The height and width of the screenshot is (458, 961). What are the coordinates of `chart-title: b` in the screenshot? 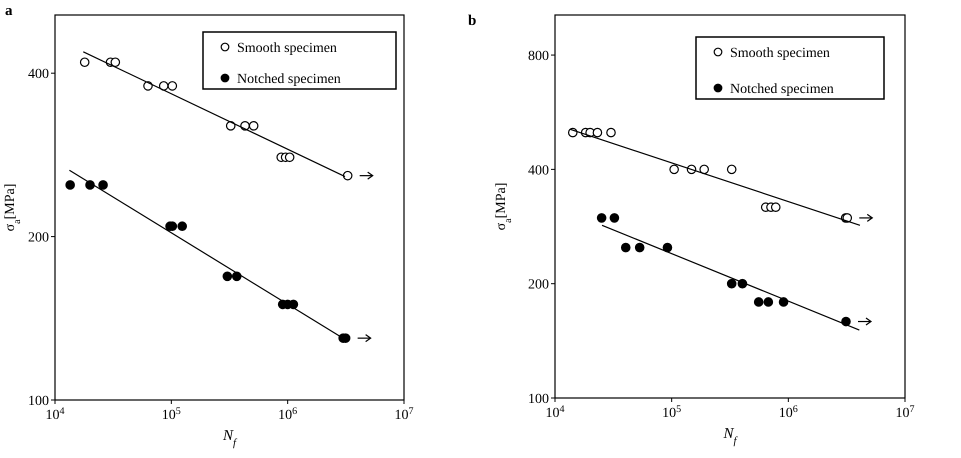 It's located at (472, 21).